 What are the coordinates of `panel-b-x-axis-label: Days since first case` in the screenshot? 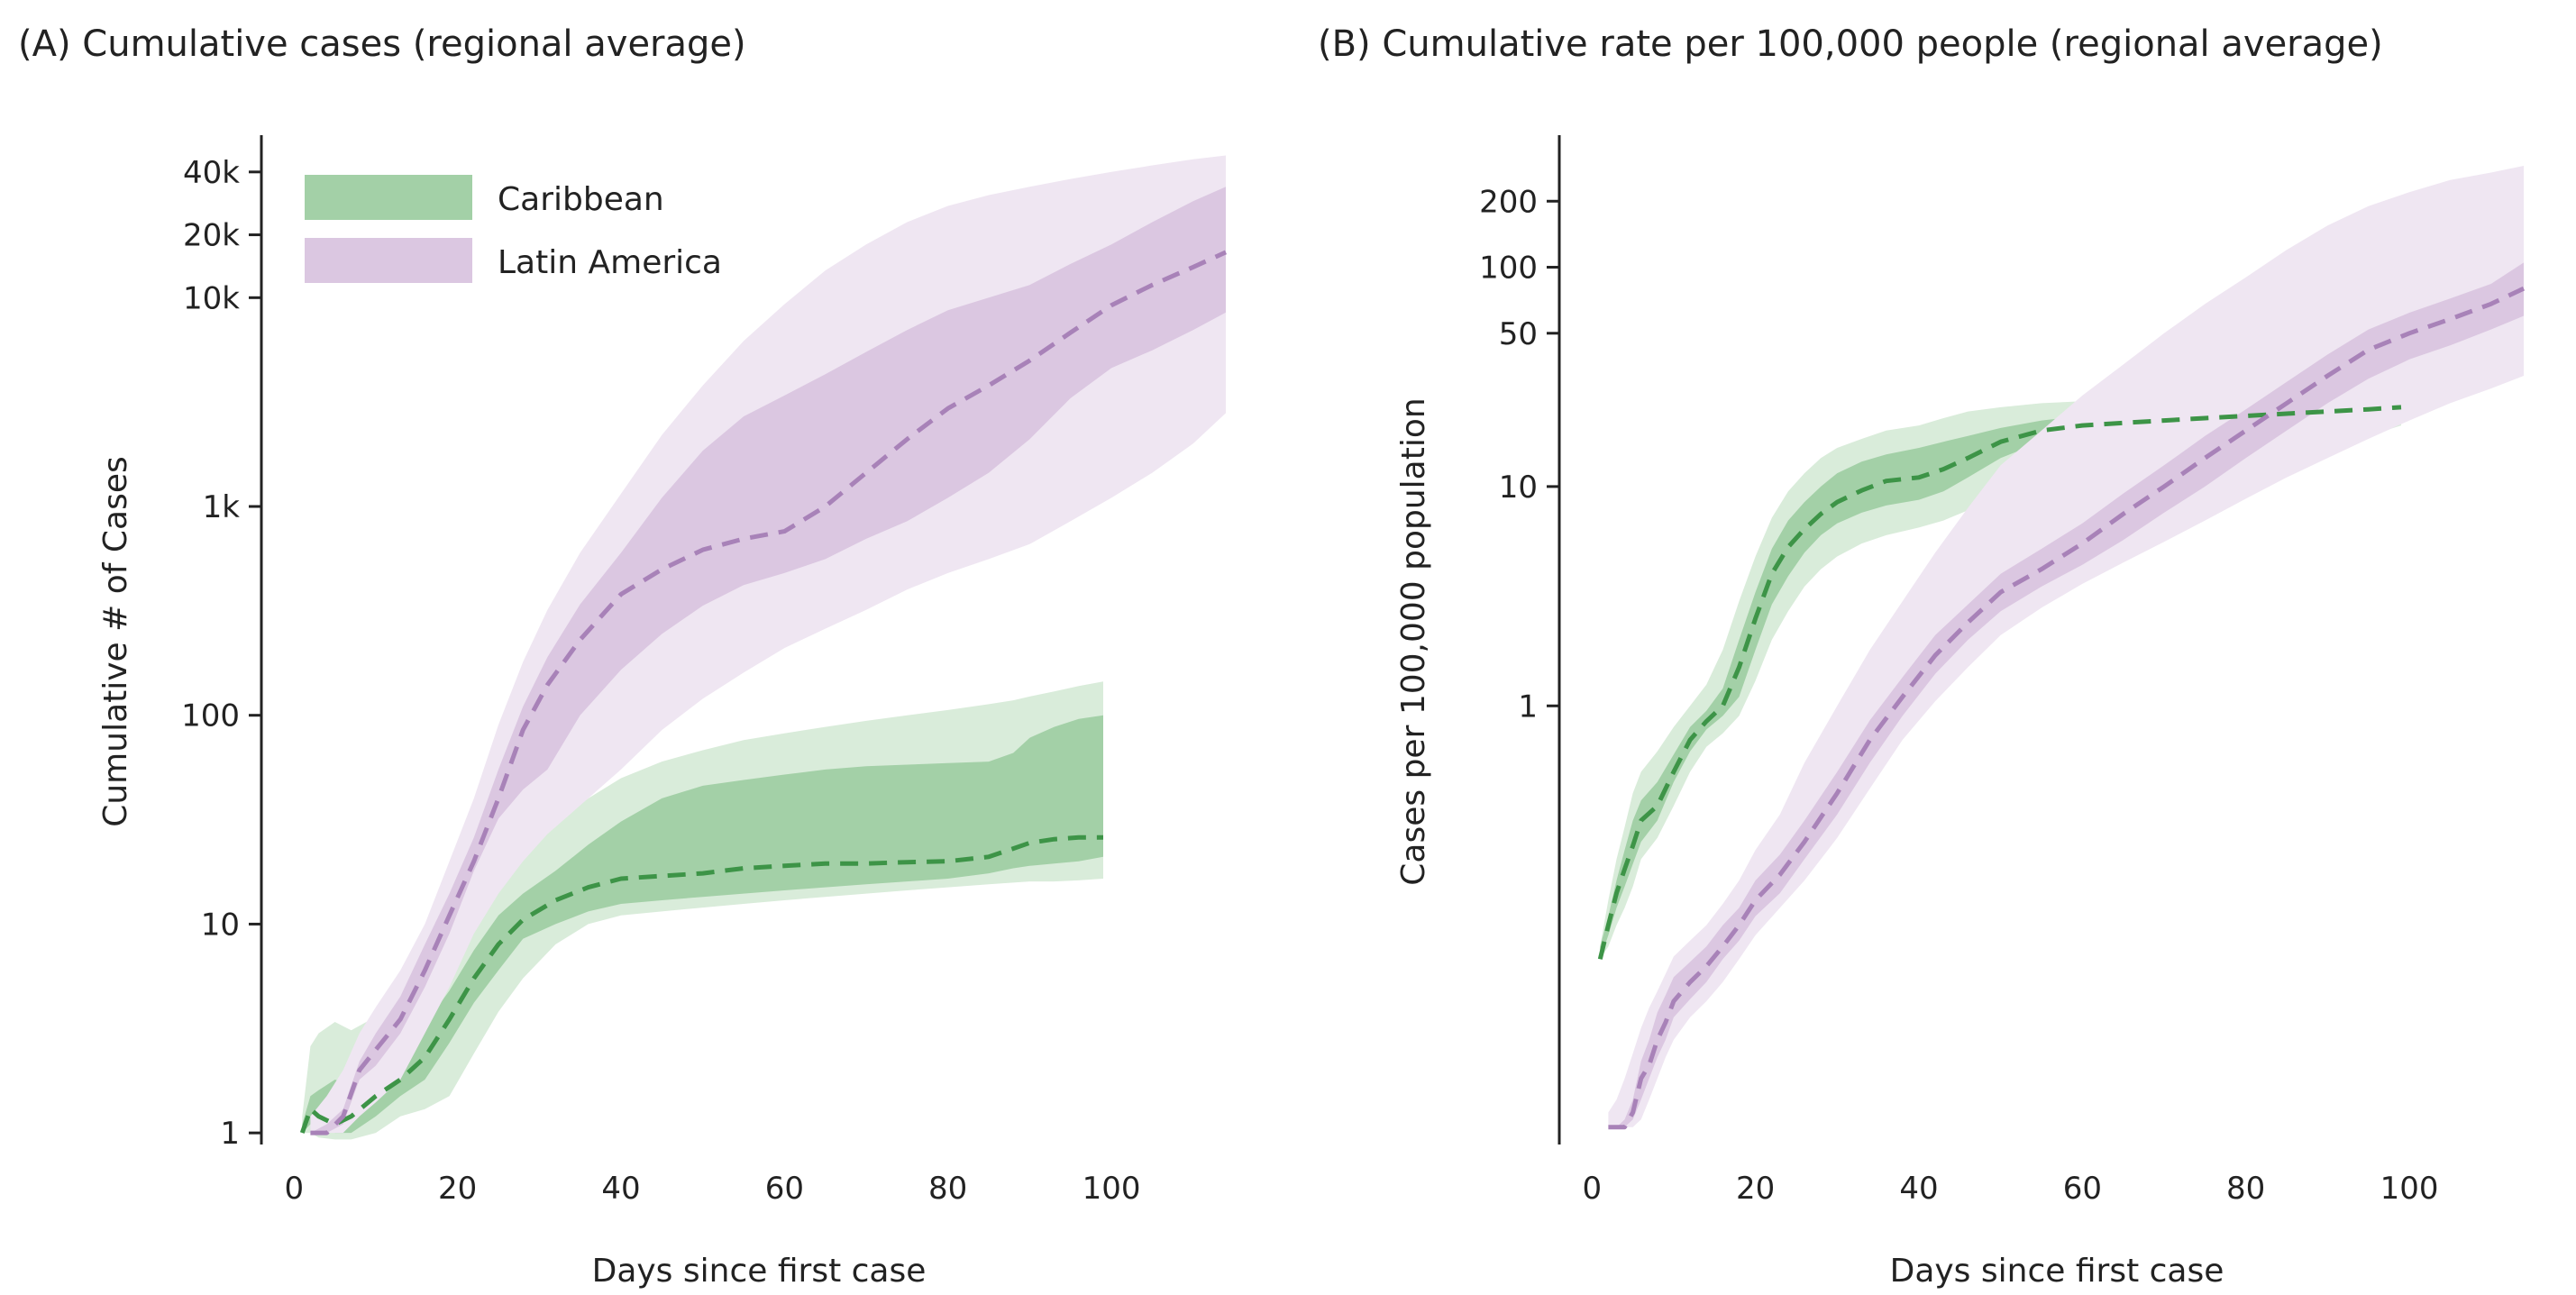 It's located at (2057, 1271).